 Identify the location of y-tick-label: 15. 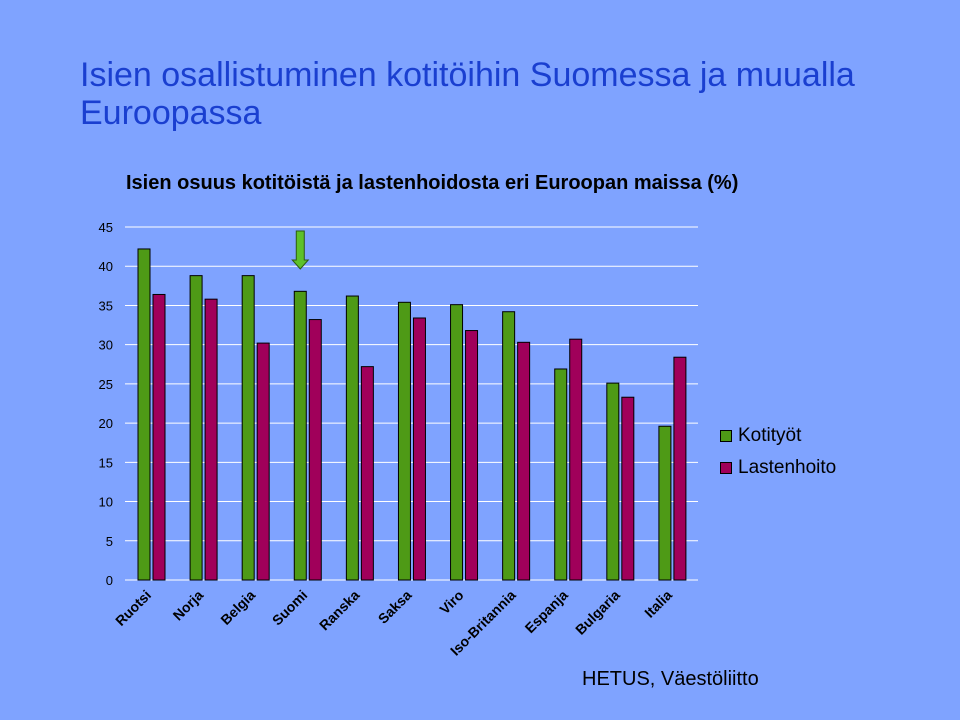
(106, 462).